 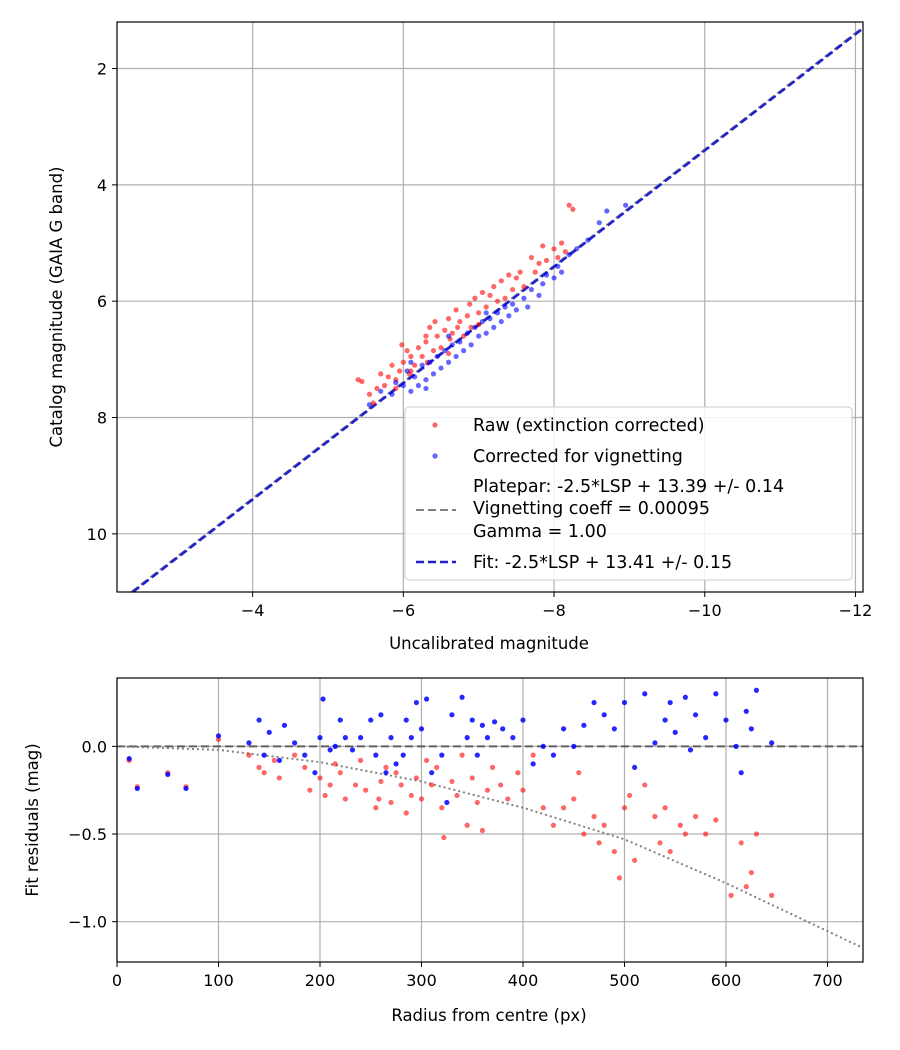 I want to click on residual-raw-series, so click(x=450, y=817).